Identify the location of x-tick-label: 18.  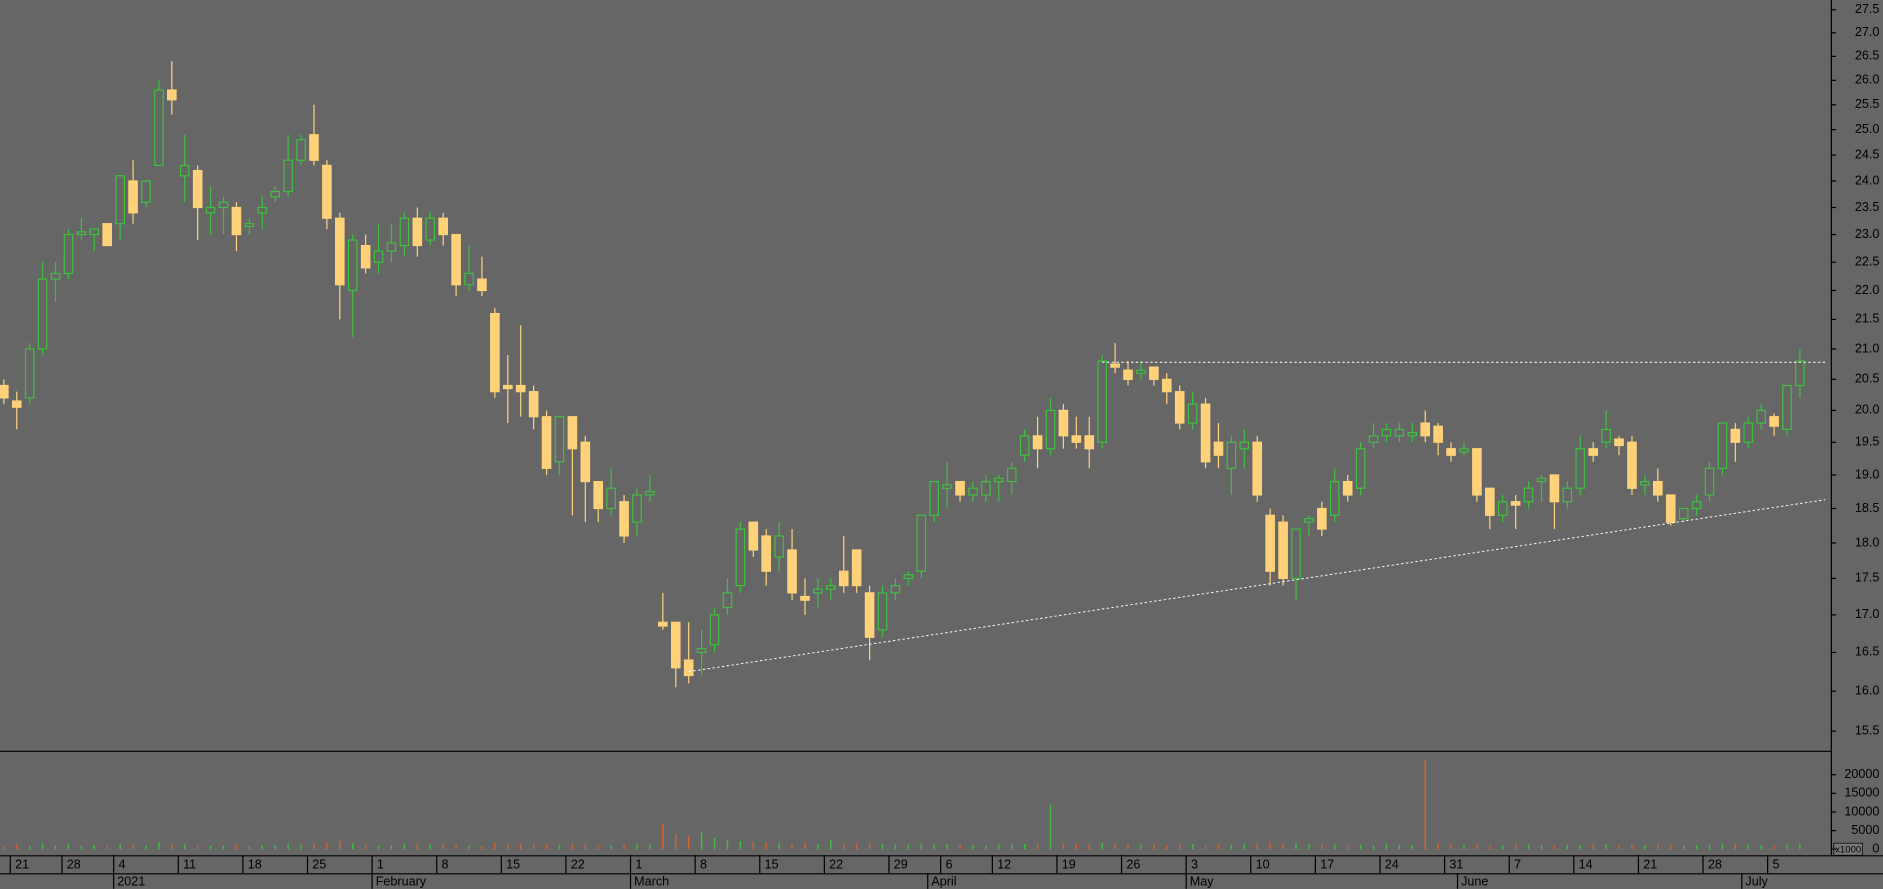
(255, 865).